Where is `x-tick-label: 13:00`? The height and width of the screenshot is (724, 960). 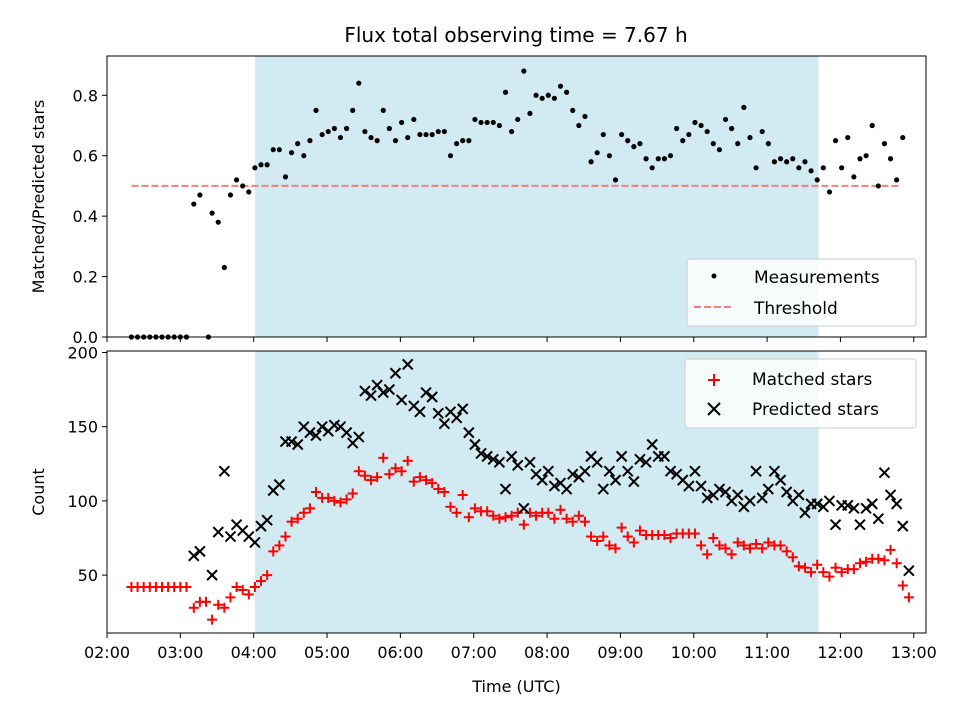 x-tick-label: 13:00 is located at coordinates (914, 652).